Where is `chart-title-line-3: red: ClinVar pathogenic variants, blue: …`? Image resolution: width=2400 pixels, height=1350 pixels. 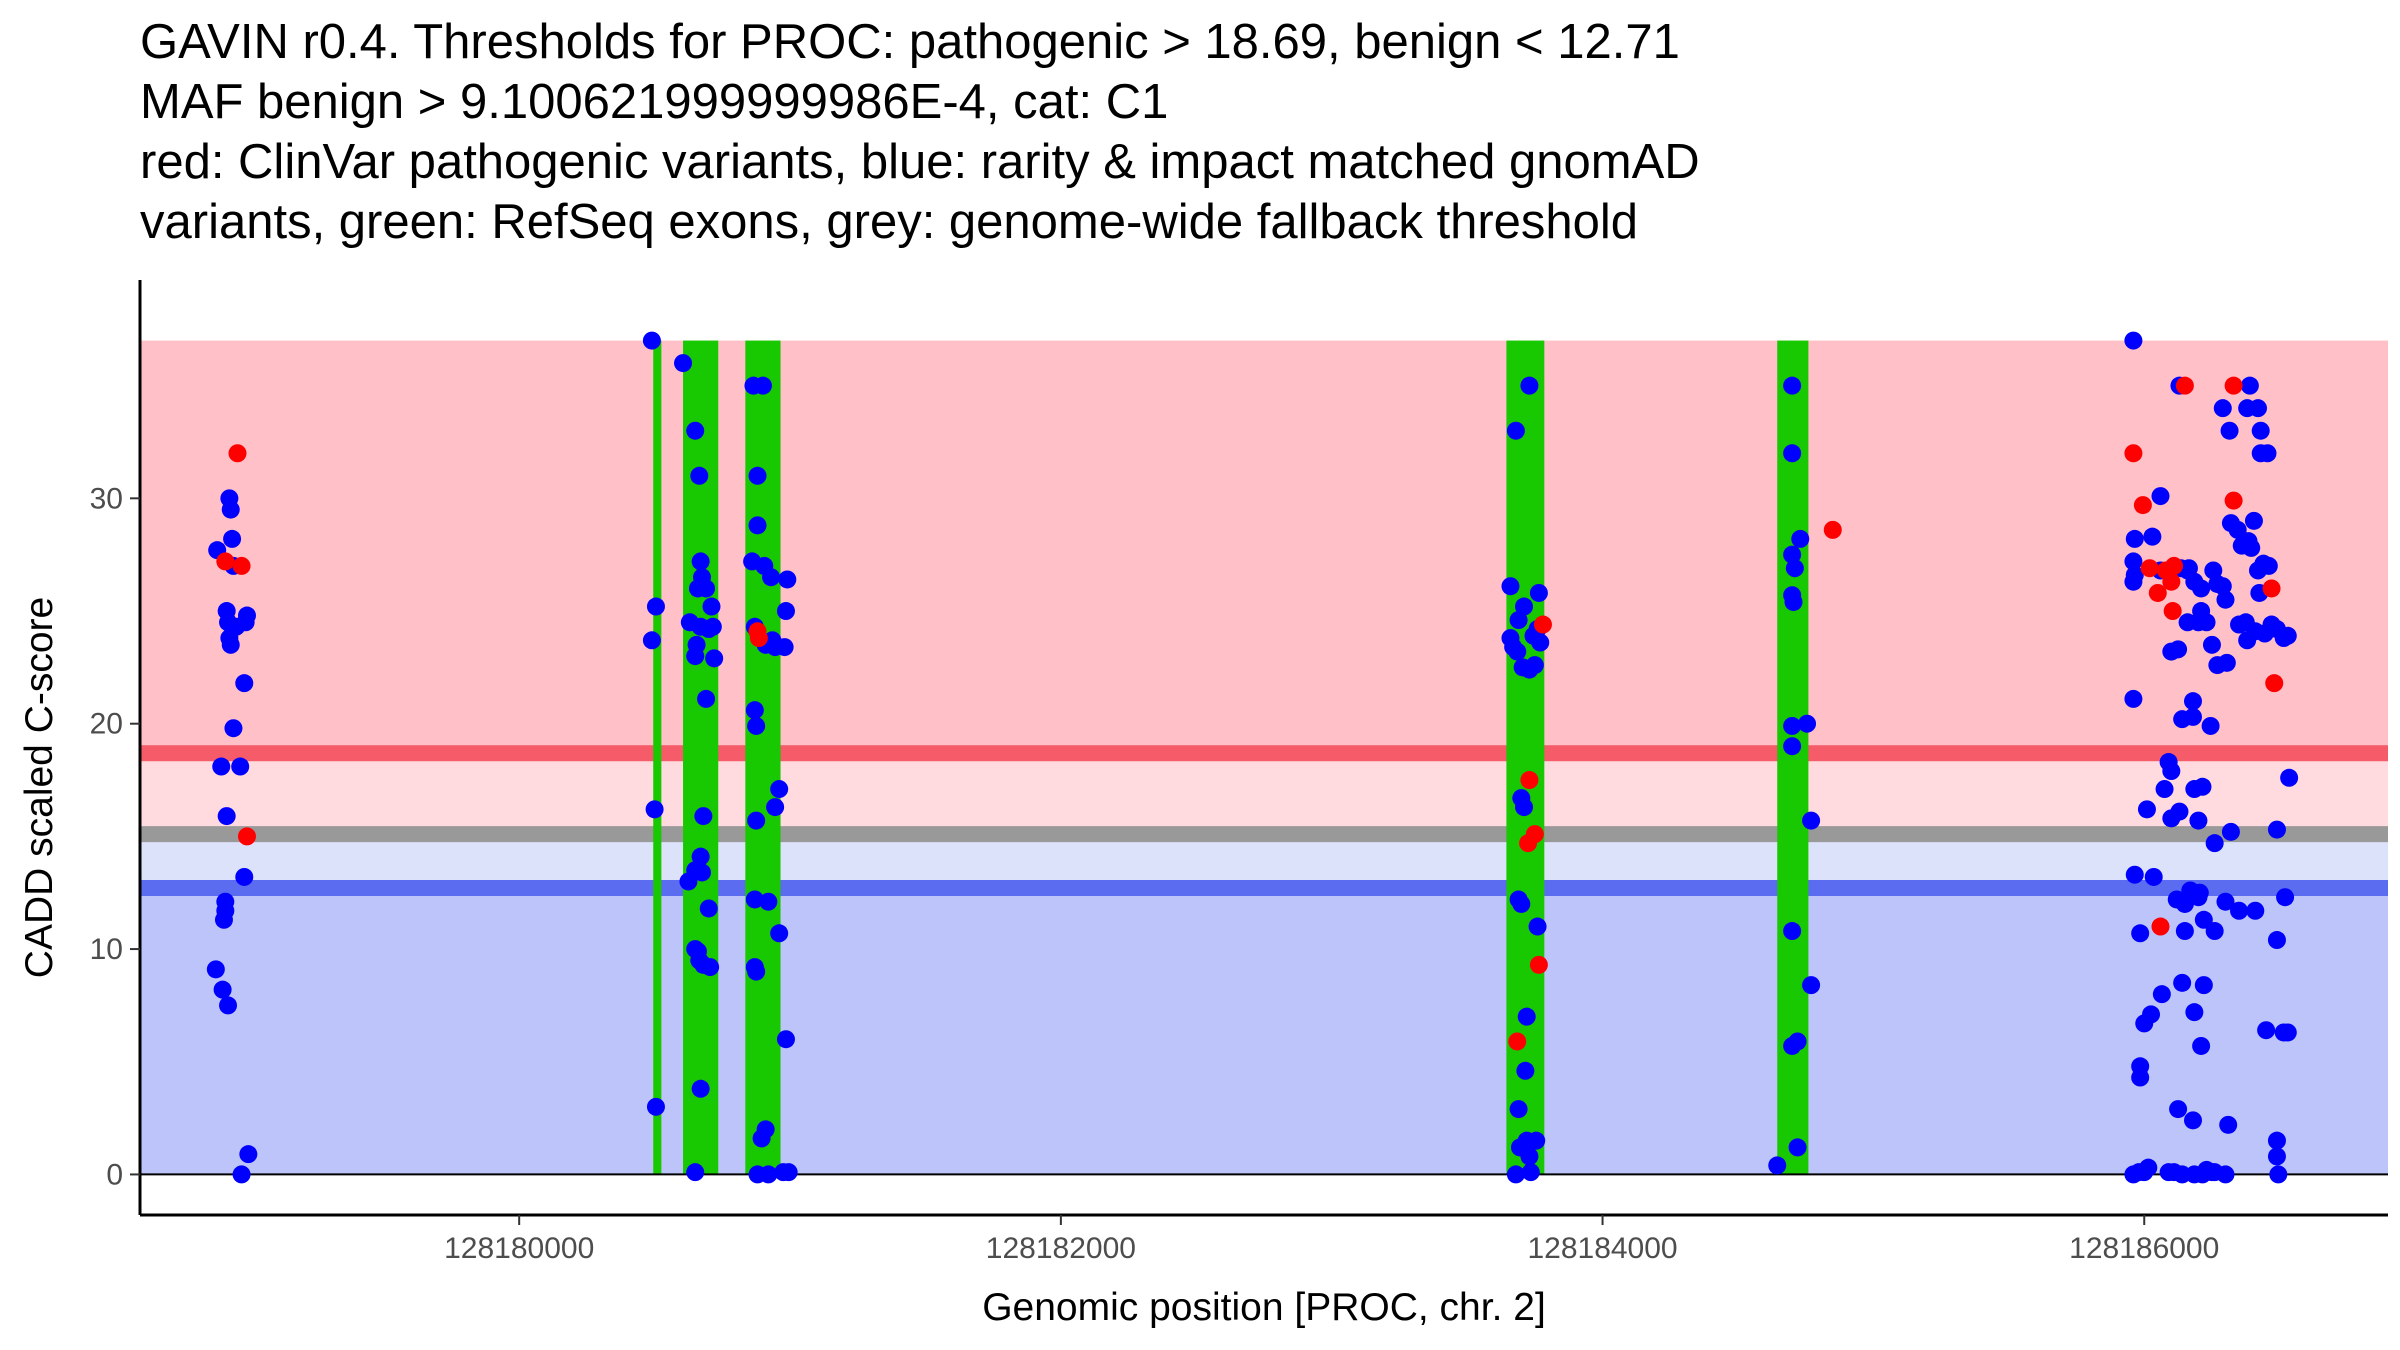
chart-title-line-3: red: ClinVar pathogenic variants, blue: … is located at coordinates (920, 162).